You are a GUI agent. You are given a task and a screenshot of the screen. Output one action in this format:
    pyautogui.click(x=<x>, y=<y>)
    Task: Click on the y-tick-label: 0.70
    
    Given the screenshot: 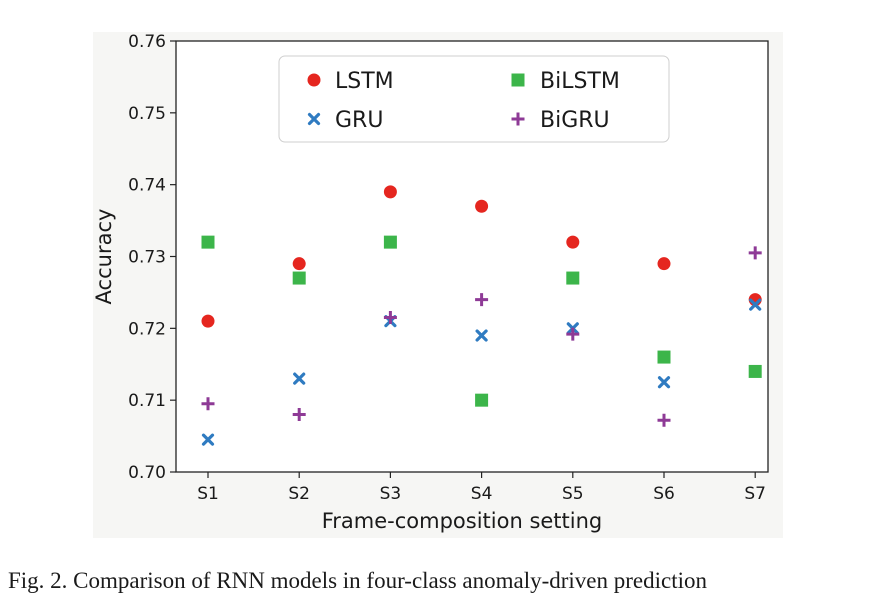 What is the action you would take?
    pyautogui.click(x=147, y=473)
    